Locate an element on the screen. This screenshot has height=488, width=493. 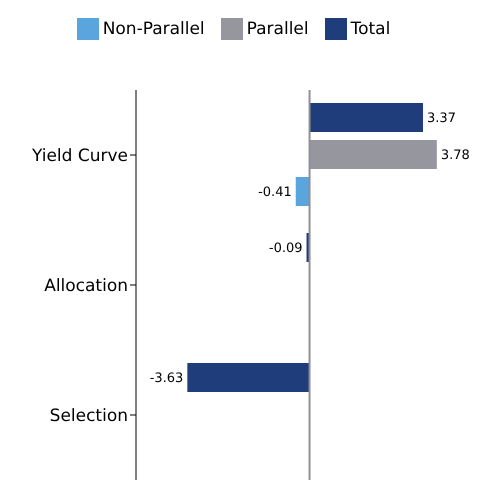
data-label: 3.78 is located at coordinates (455, 156).